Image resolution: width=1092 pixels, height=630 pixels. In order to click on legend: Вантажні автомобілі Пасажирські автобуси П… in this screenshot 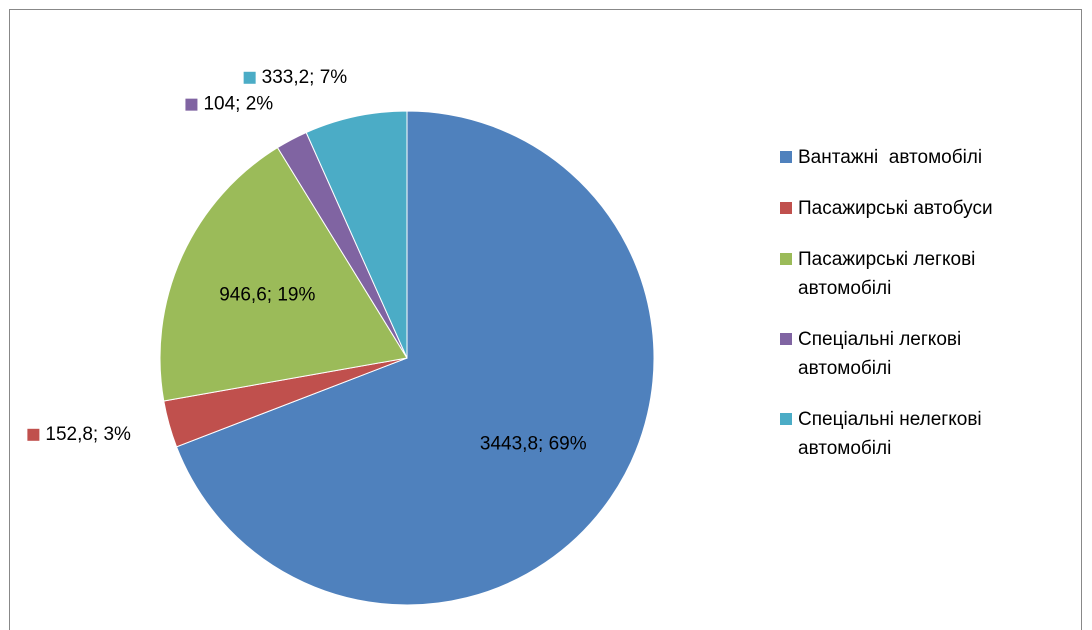, I will do `click(925, 303)`.